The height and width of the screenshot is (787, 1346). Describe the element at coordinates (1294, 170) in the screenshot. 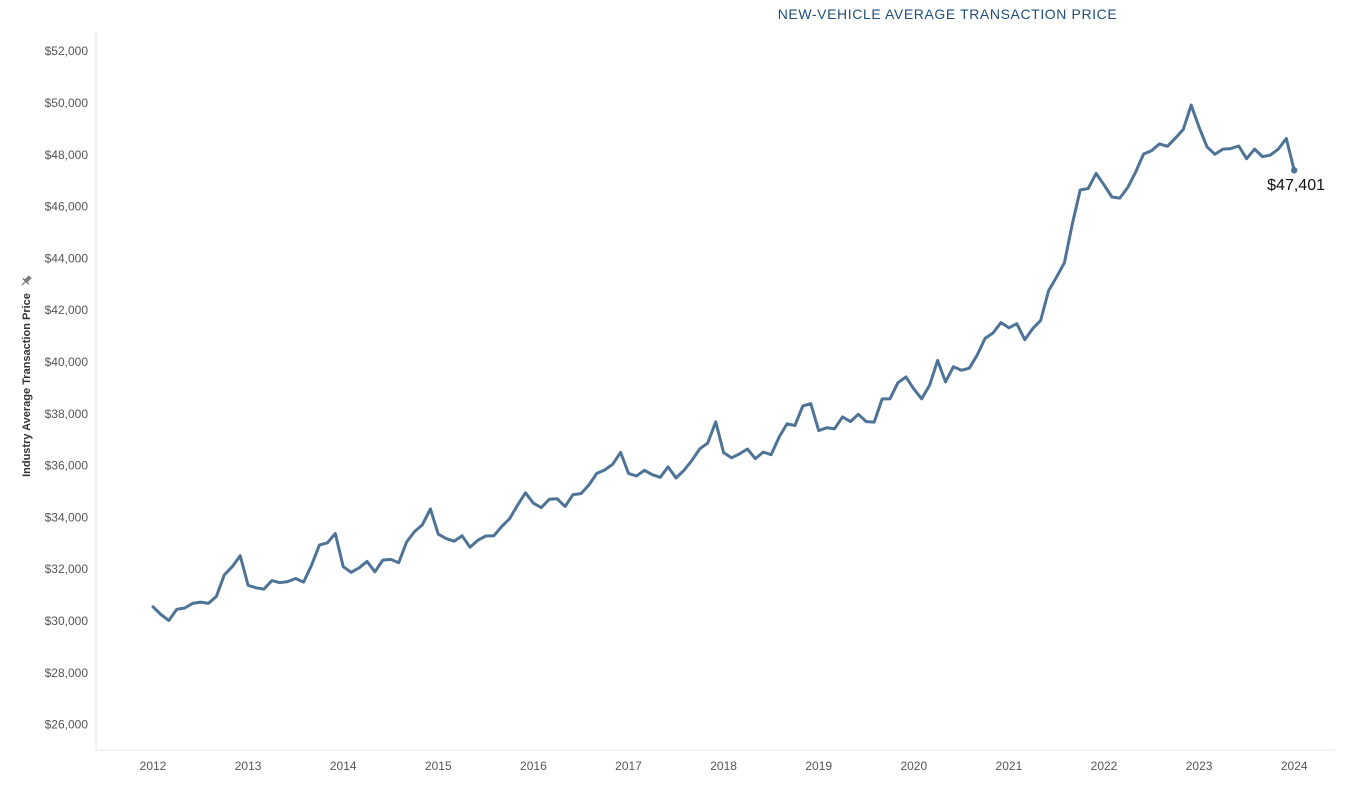

I see `end-point-marker` at that location.